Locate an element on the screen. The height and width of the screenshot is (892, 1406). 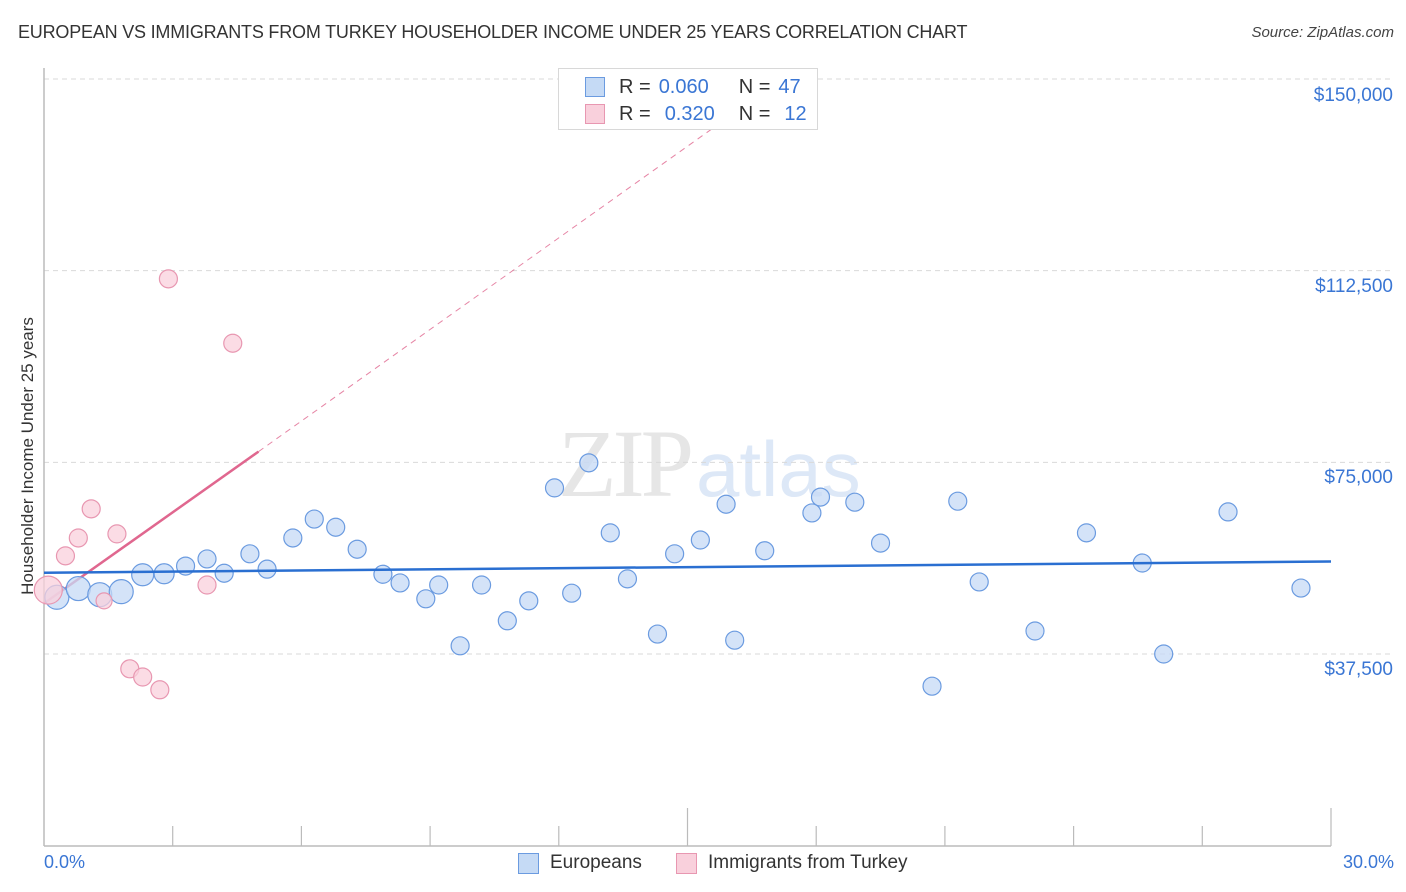
europeans-trend is located at coordinates (687, 567).